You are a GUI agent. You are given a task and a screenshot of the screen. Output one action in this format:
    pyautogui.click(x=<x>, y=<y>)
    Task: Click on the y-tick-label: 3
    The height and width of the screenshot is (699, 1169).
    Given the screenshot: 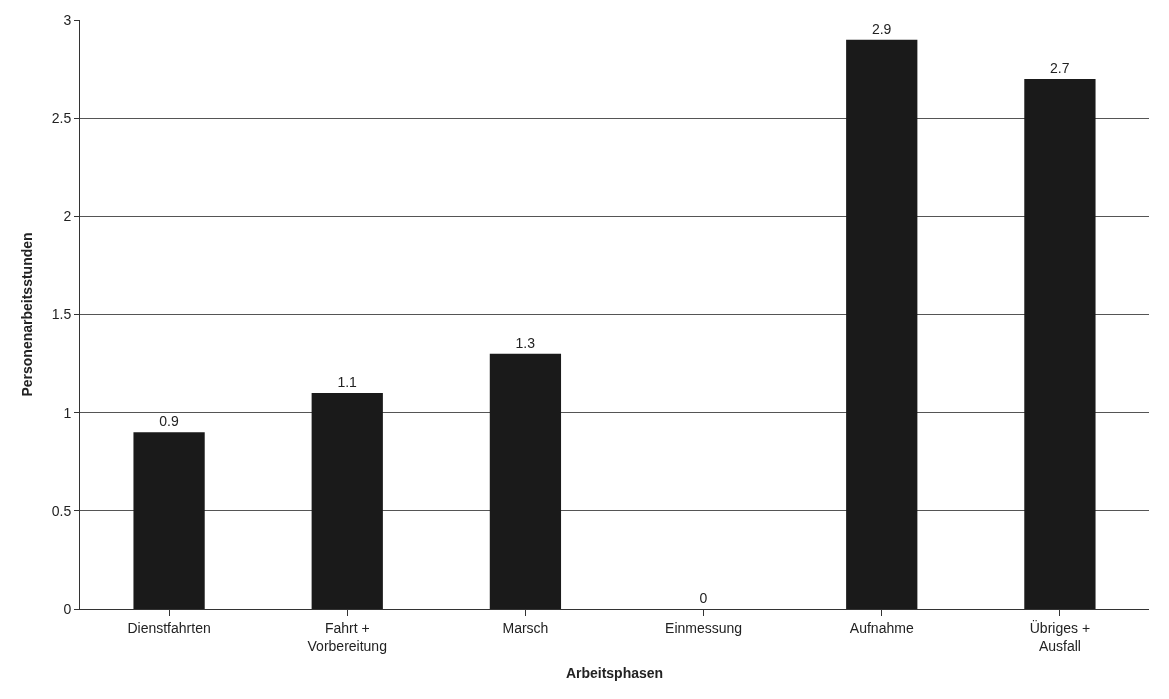 What is the action you would take?
    pyautogui.click(x=67, y=19)
    